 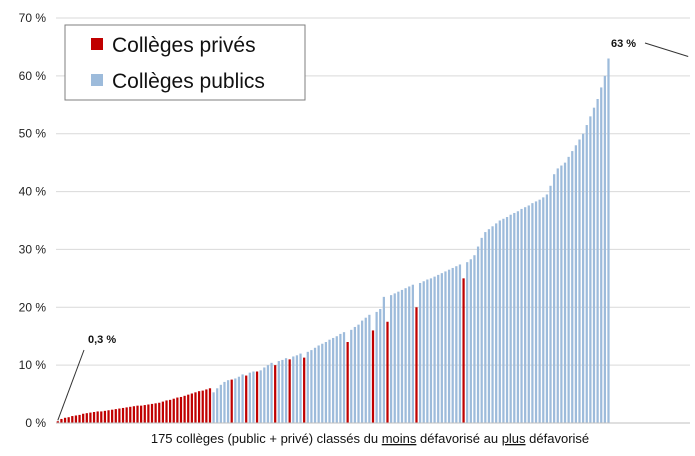 What do you see at coordinates (33, 18) in the screenshot?
I see `y-tick-label: 70 %` at bounding box center [33, 18].